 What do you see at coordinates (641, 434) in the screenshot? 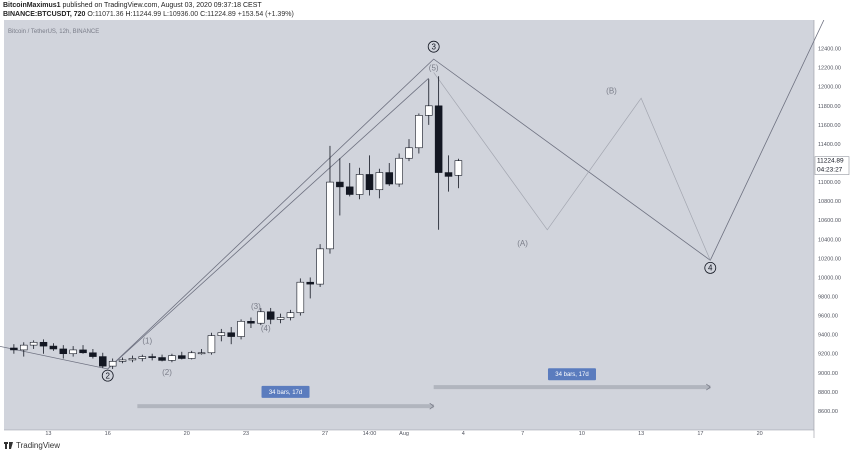
I see `time-tick-label: 13` at bounding box center [641, 434].